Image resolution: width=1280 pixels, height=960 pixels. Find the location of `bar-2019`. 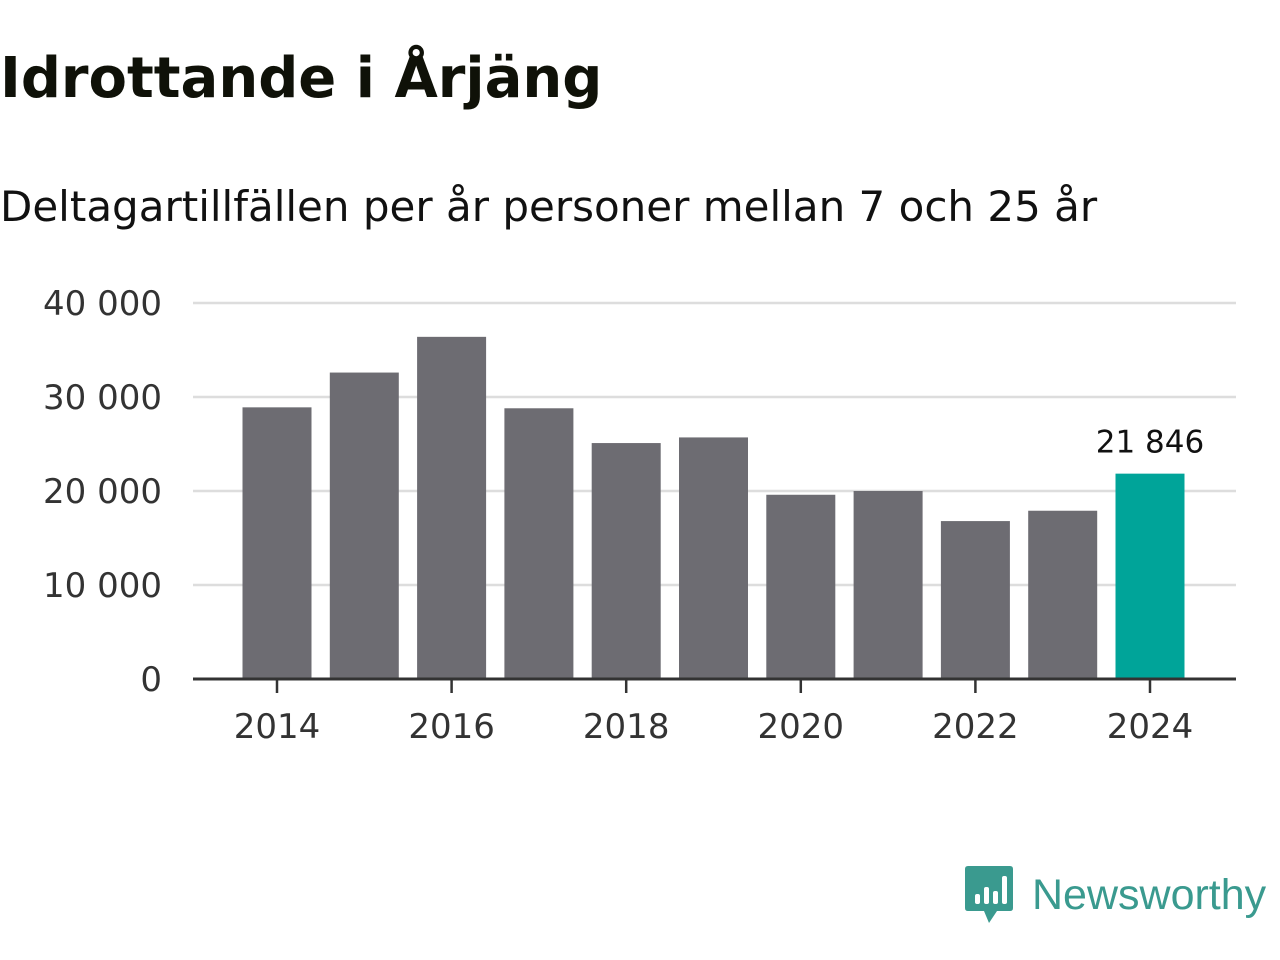

bar-2019 is located at coordinates (713, 558).